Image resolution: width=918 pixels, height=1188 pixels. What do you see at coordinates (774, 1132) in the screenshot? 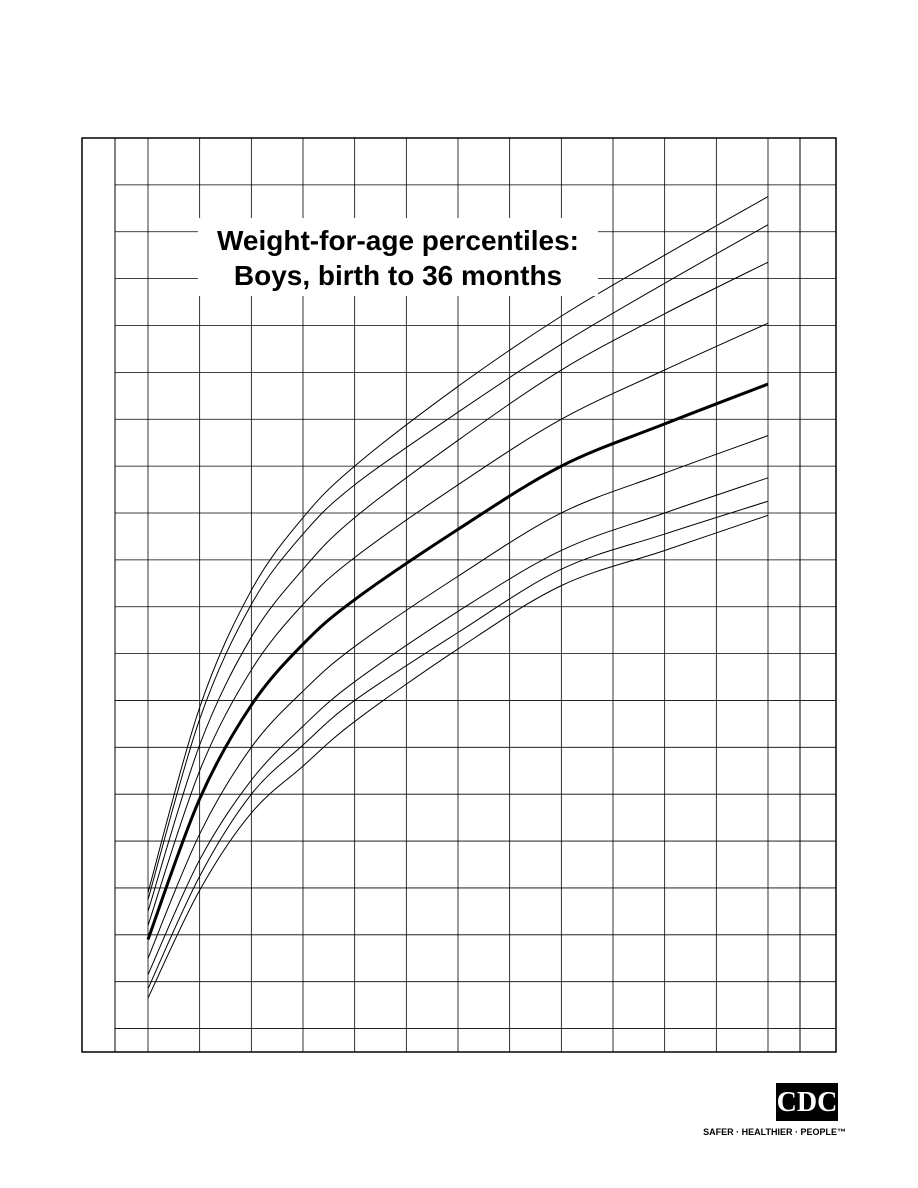
I see `logo-tagline: SAFER · HEALTHIER · PEOPLE™` at bounding box center [774, 1132].